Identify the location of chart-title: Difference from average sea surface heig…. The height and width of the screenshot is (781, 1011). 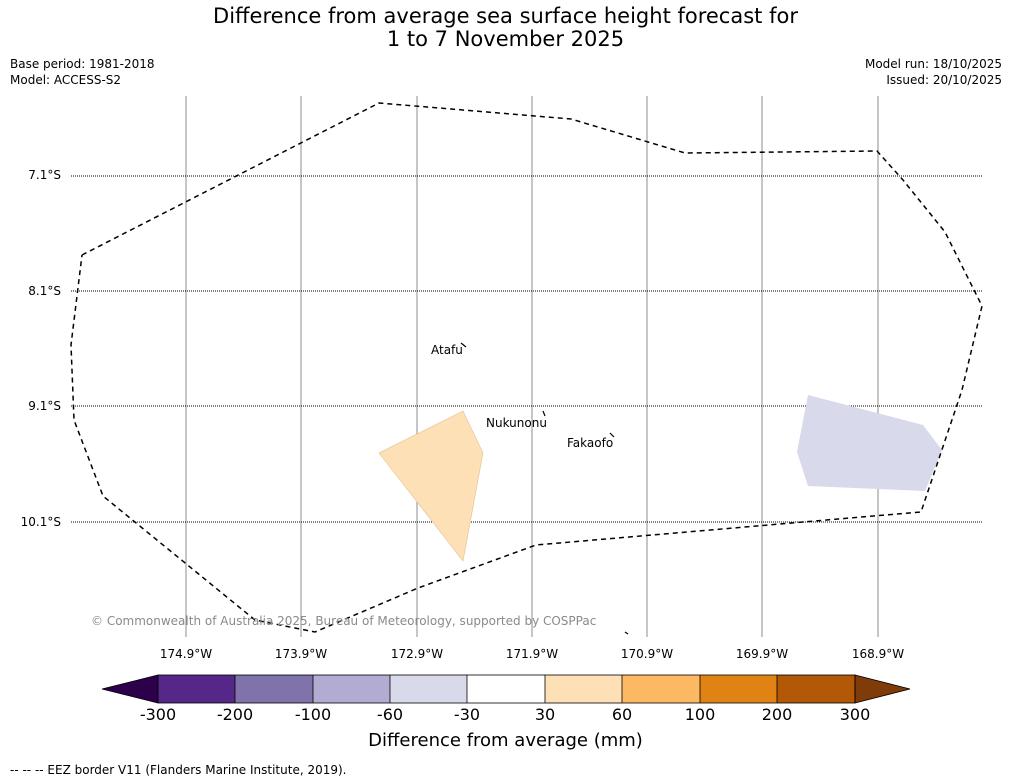
(505, 28).